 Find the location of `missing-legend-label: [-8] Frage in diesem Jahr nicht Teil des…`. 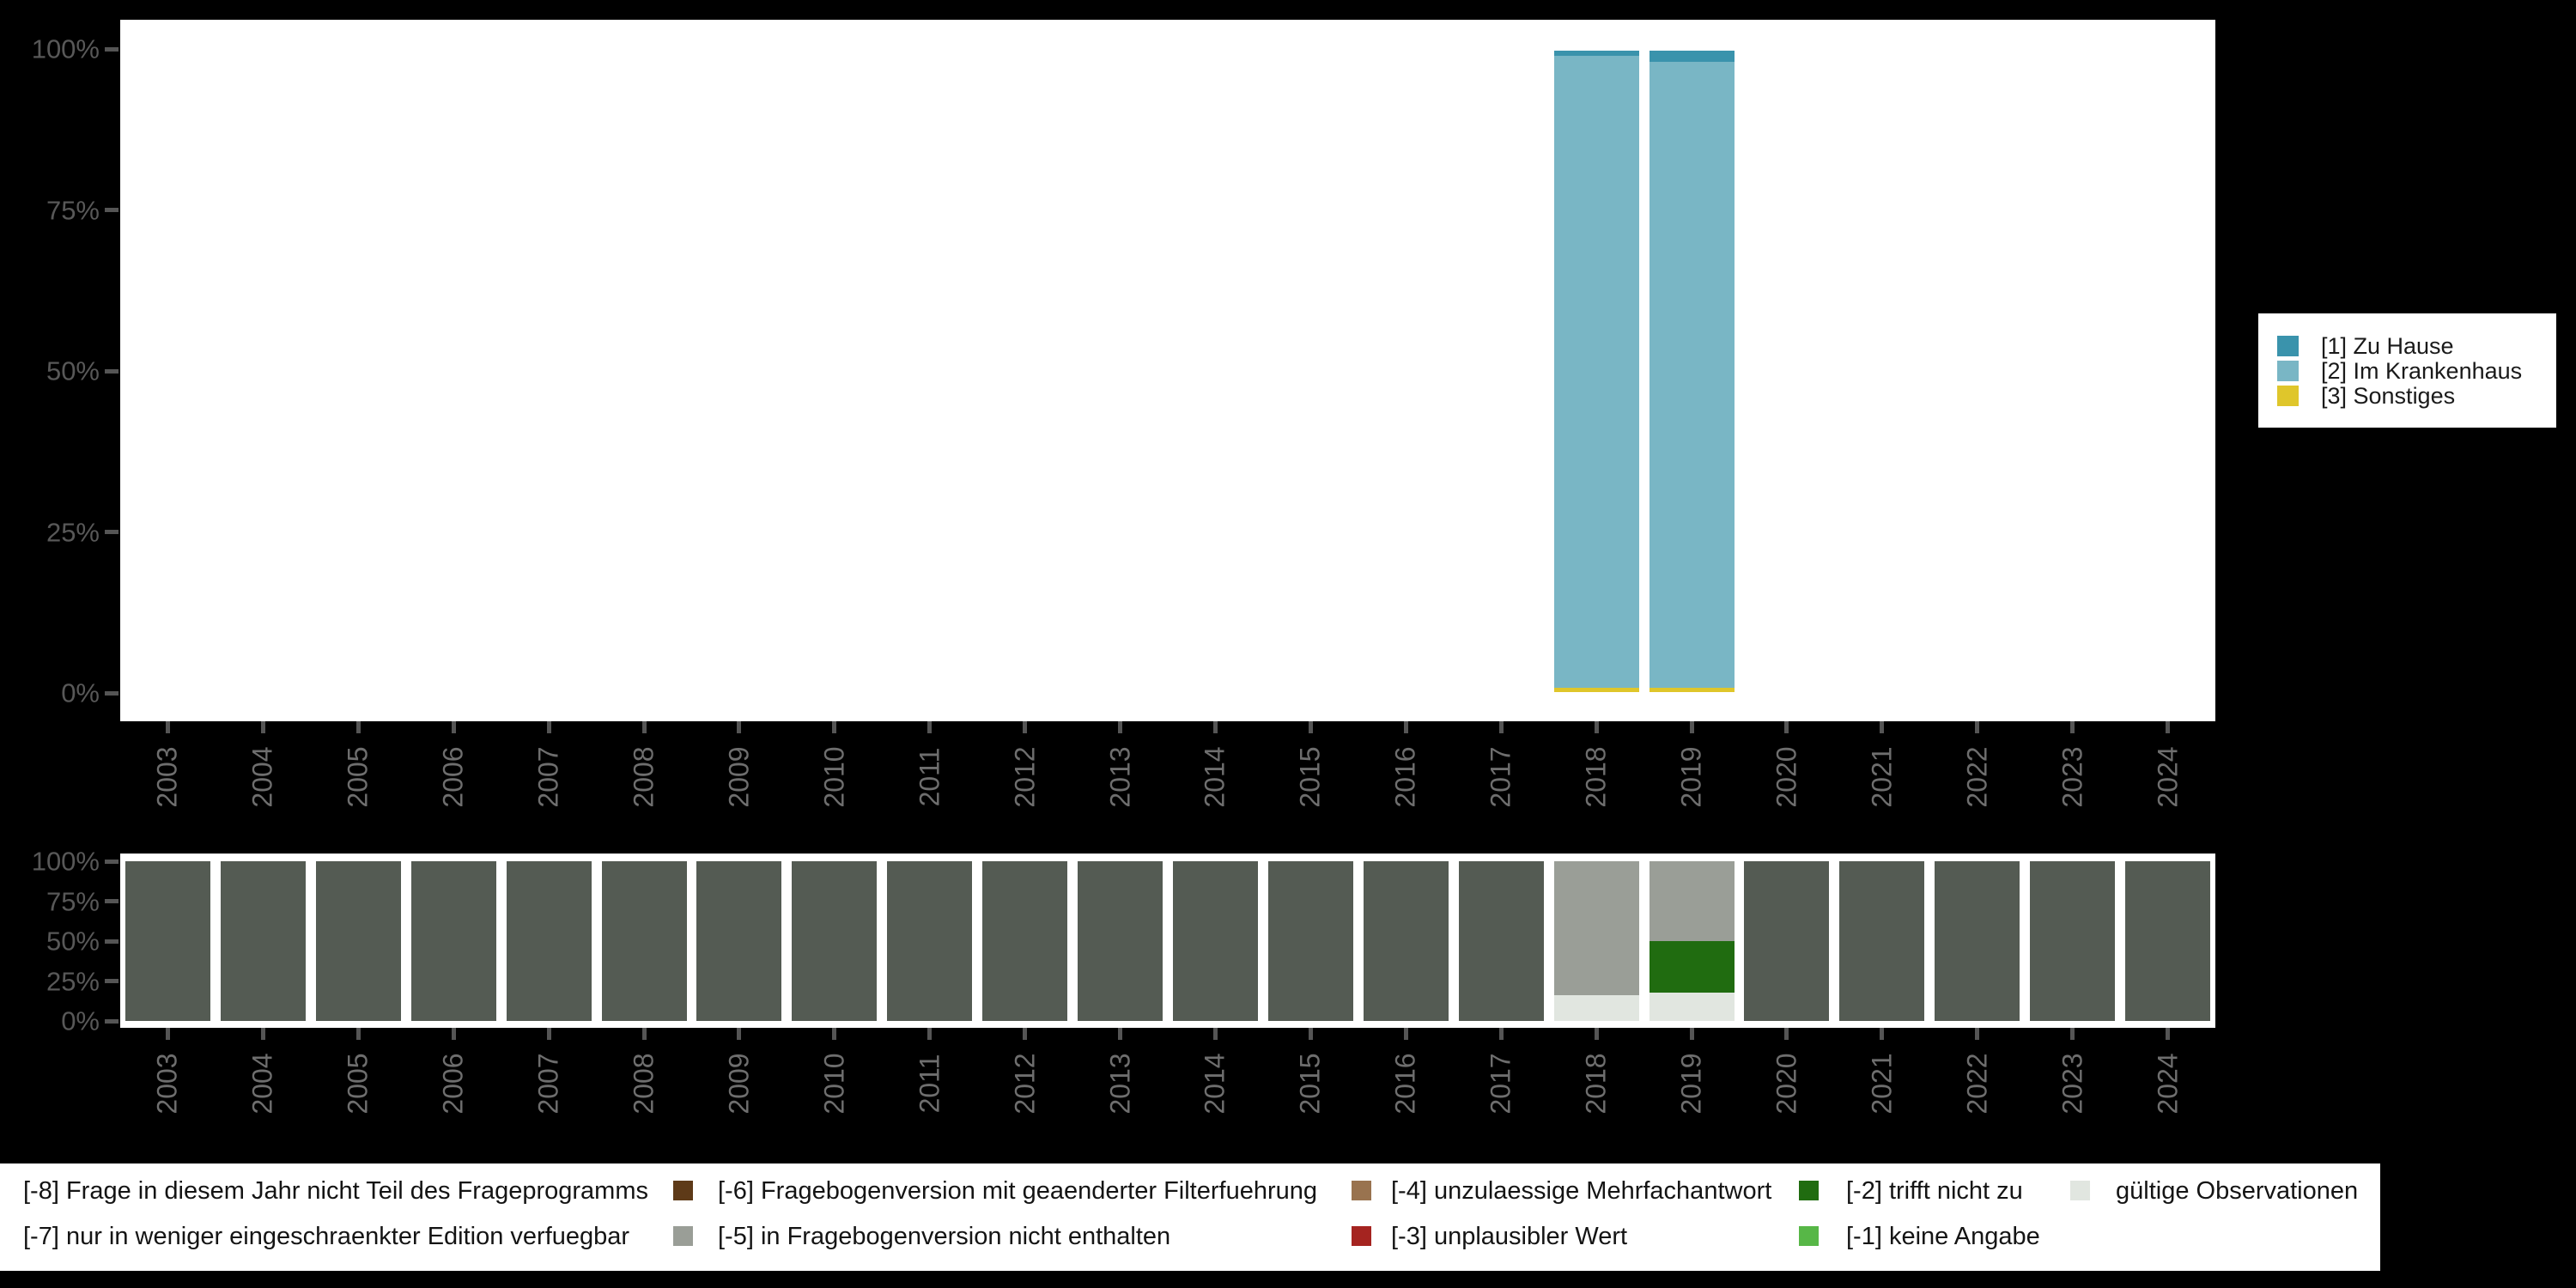

missing-legend-label: [-8] Frage in diesem Jahr nicht Teil des… is located at coordinates (335, 1191).